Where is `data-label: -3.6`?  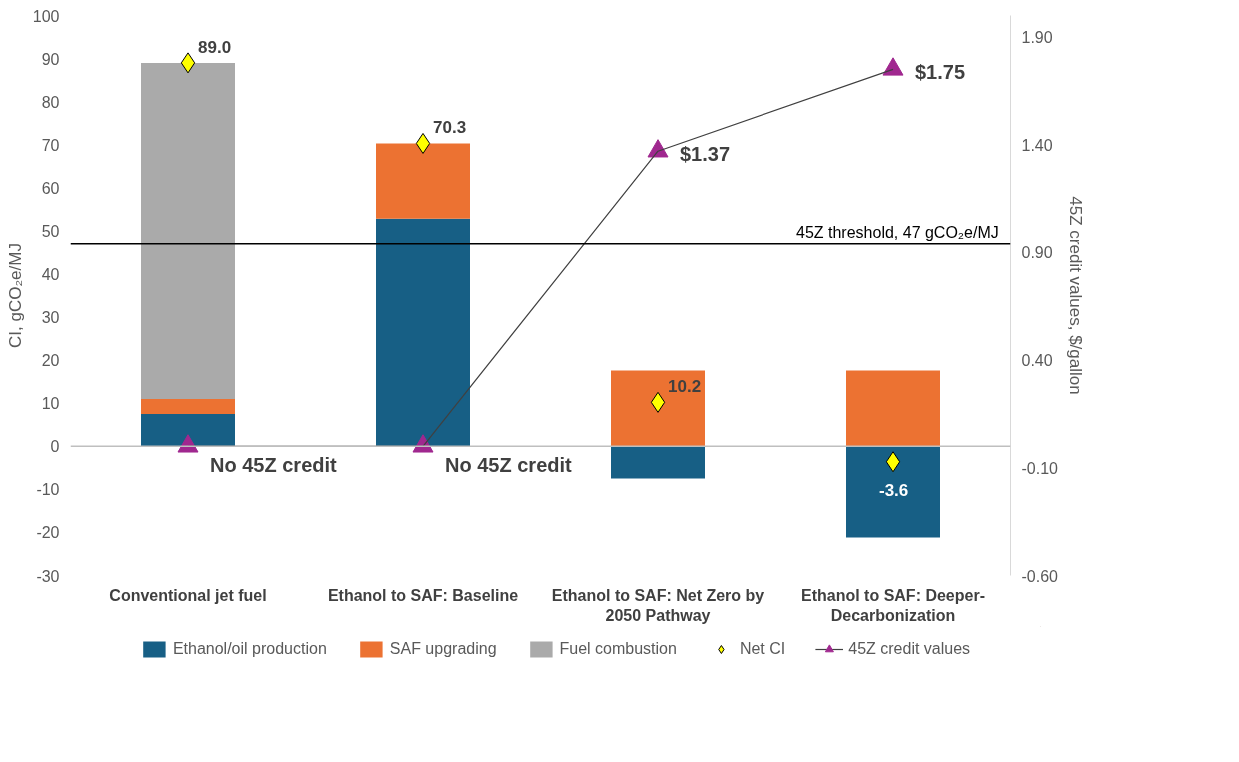
data-label: -3.6 is located at coordinates (894, 490).